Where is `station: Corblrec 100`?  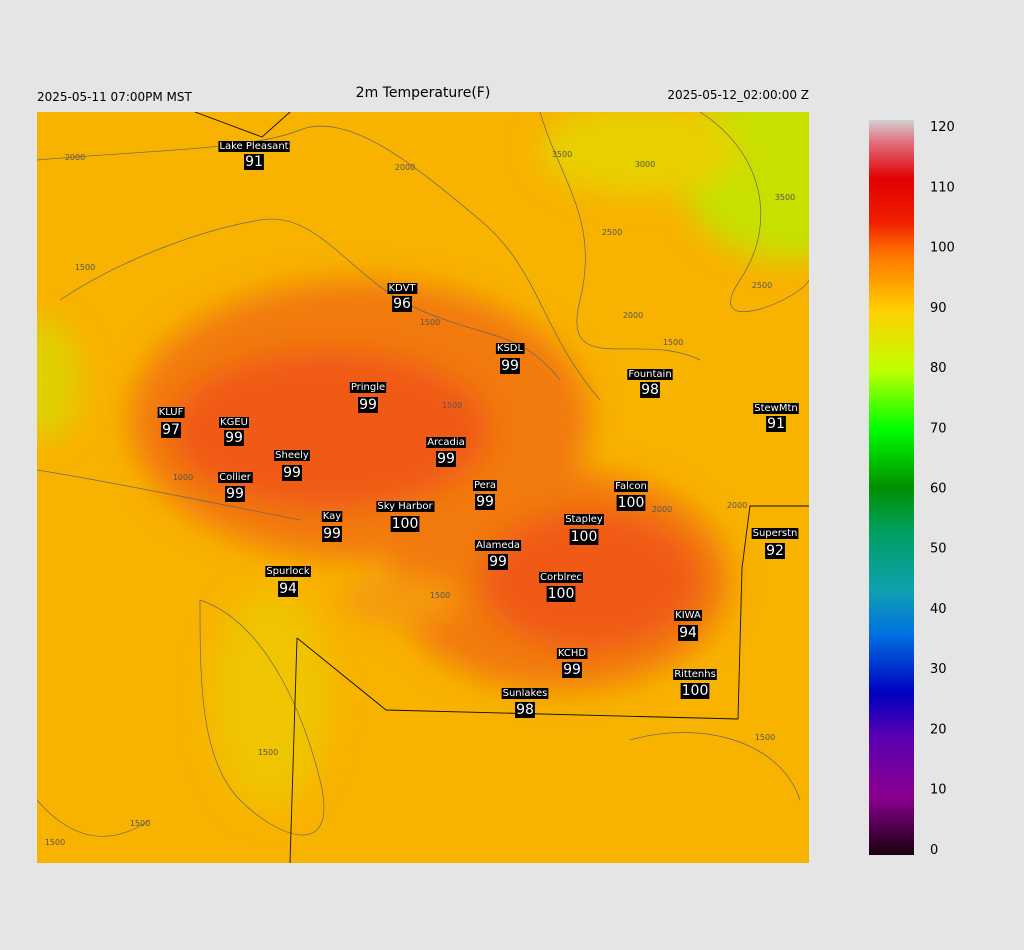
station: Corblrec 100 is located at coordinates (561, 587).